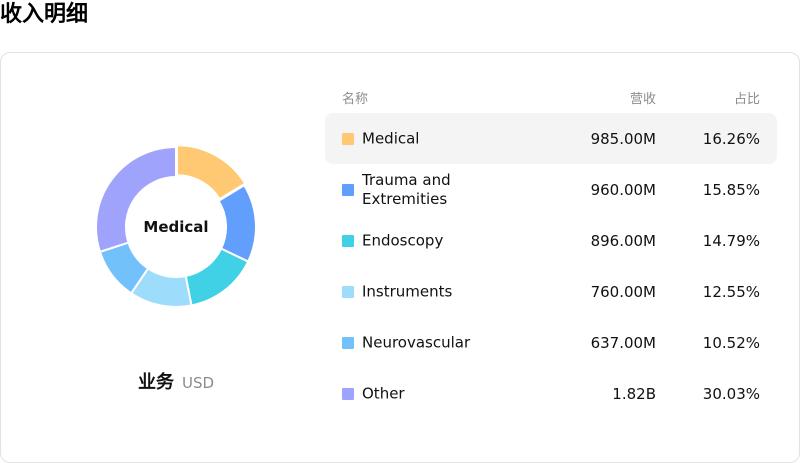 This screenshot has height=463, width=800. What do you see at coordinates (623, 342) in the screenshot?
I see `row-revenue: 637.00M` at bounding box center [623, 342].